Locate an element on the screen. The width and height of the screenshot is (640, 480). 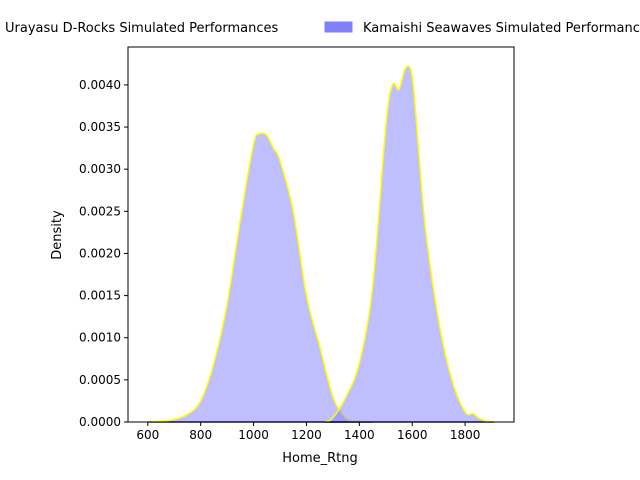
y-tick-label: 0.0035 is located at coordinates (100, 127).